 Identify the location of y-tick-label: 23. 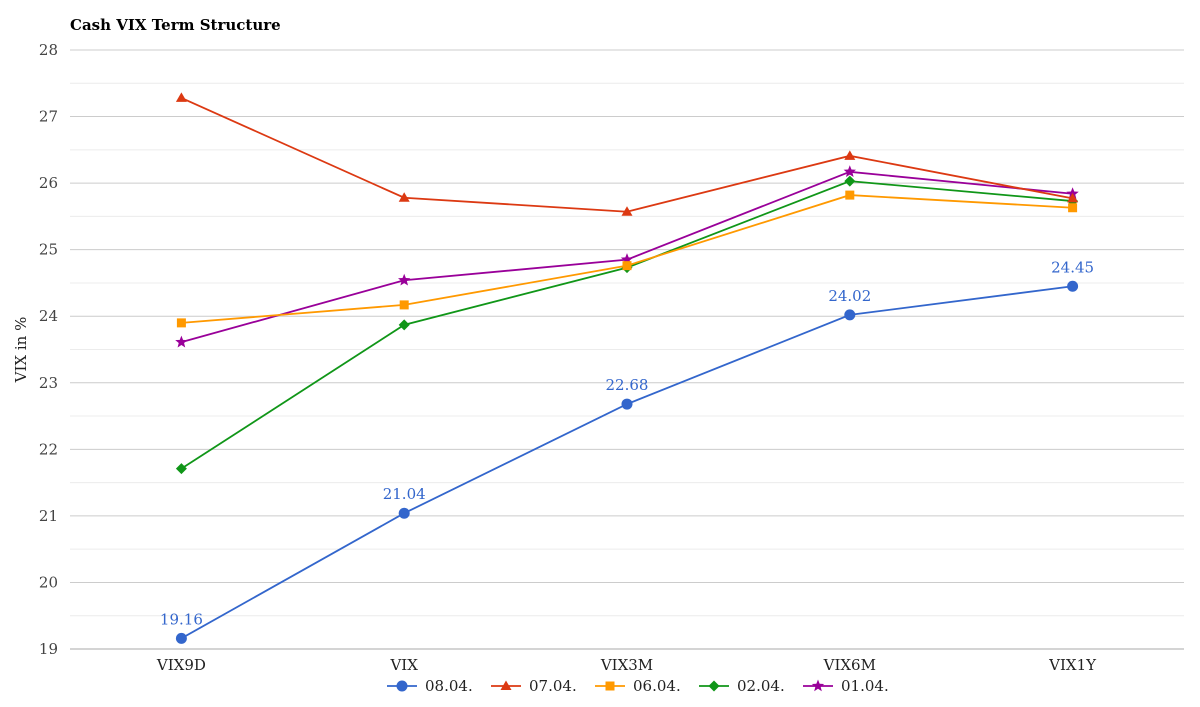
(48, 383).